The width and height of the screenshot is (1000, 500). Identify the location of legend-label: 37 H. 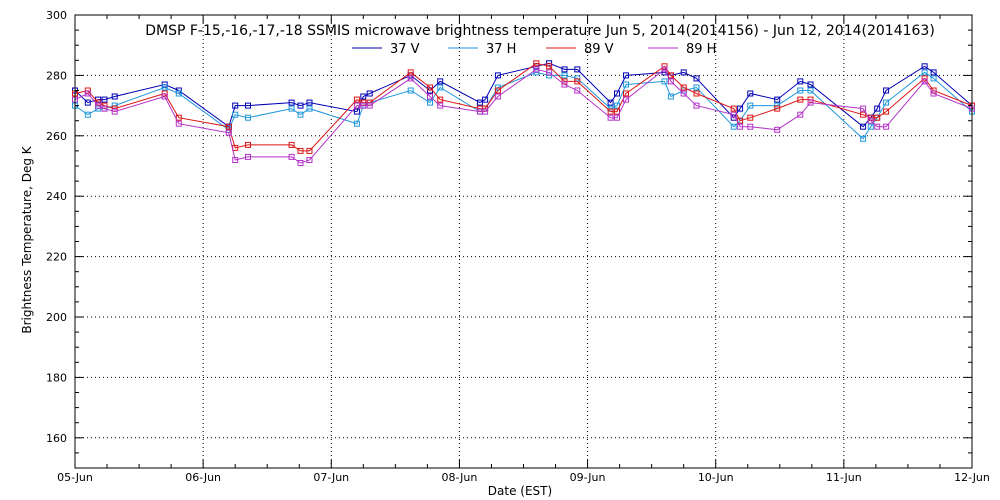
(501, 49).